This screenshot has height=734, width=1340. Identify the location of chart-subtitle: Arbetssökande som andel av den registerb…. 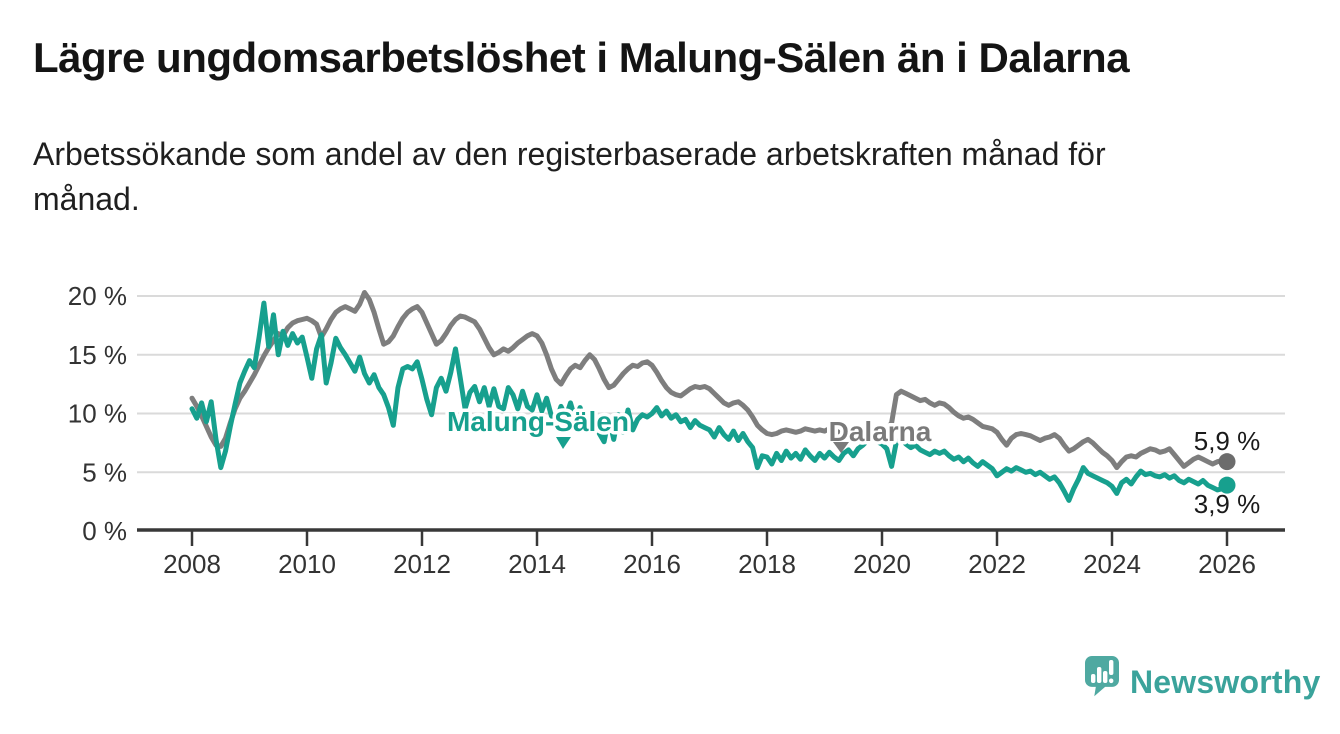
(569, 177).